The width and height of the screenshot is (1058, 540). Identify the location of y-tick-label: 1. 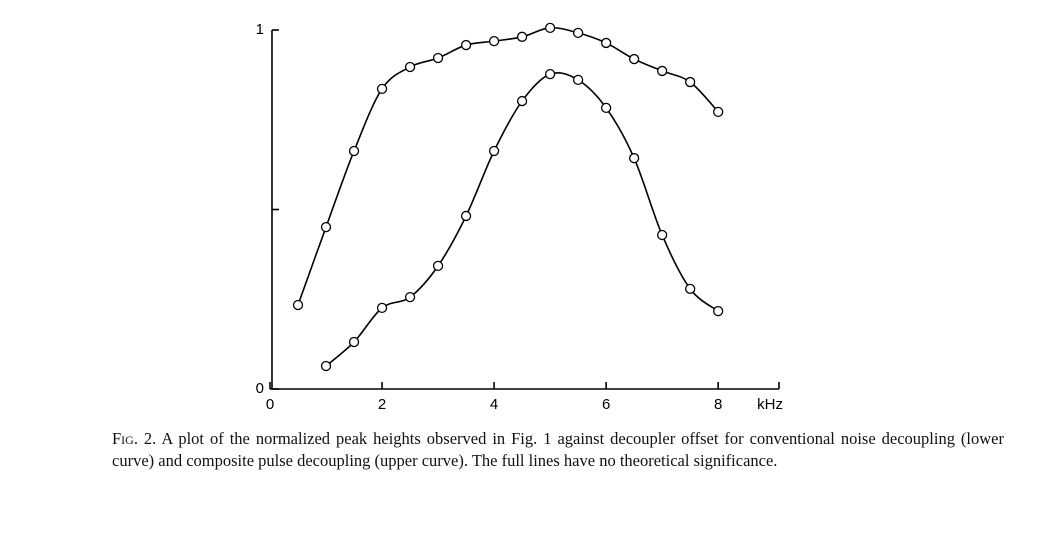
(260, 29).